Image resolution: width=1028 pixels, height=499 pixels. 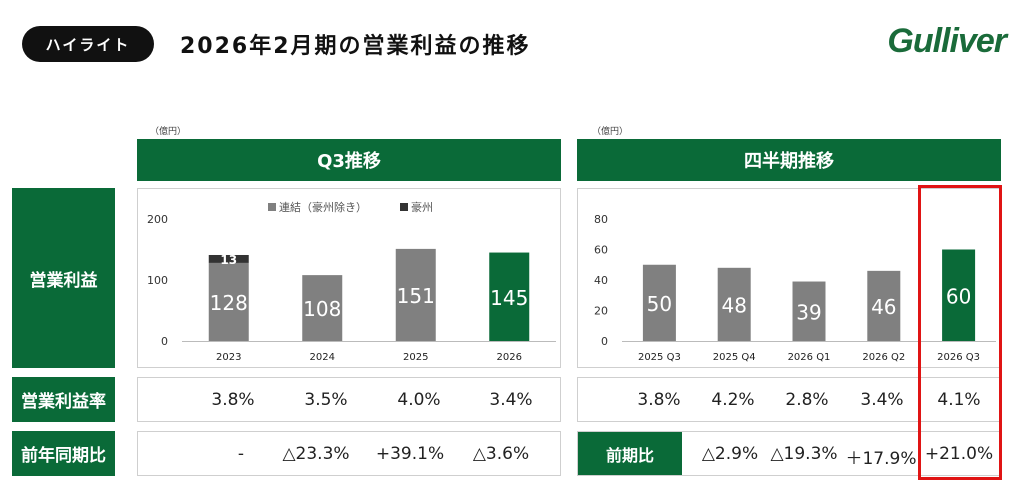 I want to click on bar-value-label: 151, so click(x=416, y=296).